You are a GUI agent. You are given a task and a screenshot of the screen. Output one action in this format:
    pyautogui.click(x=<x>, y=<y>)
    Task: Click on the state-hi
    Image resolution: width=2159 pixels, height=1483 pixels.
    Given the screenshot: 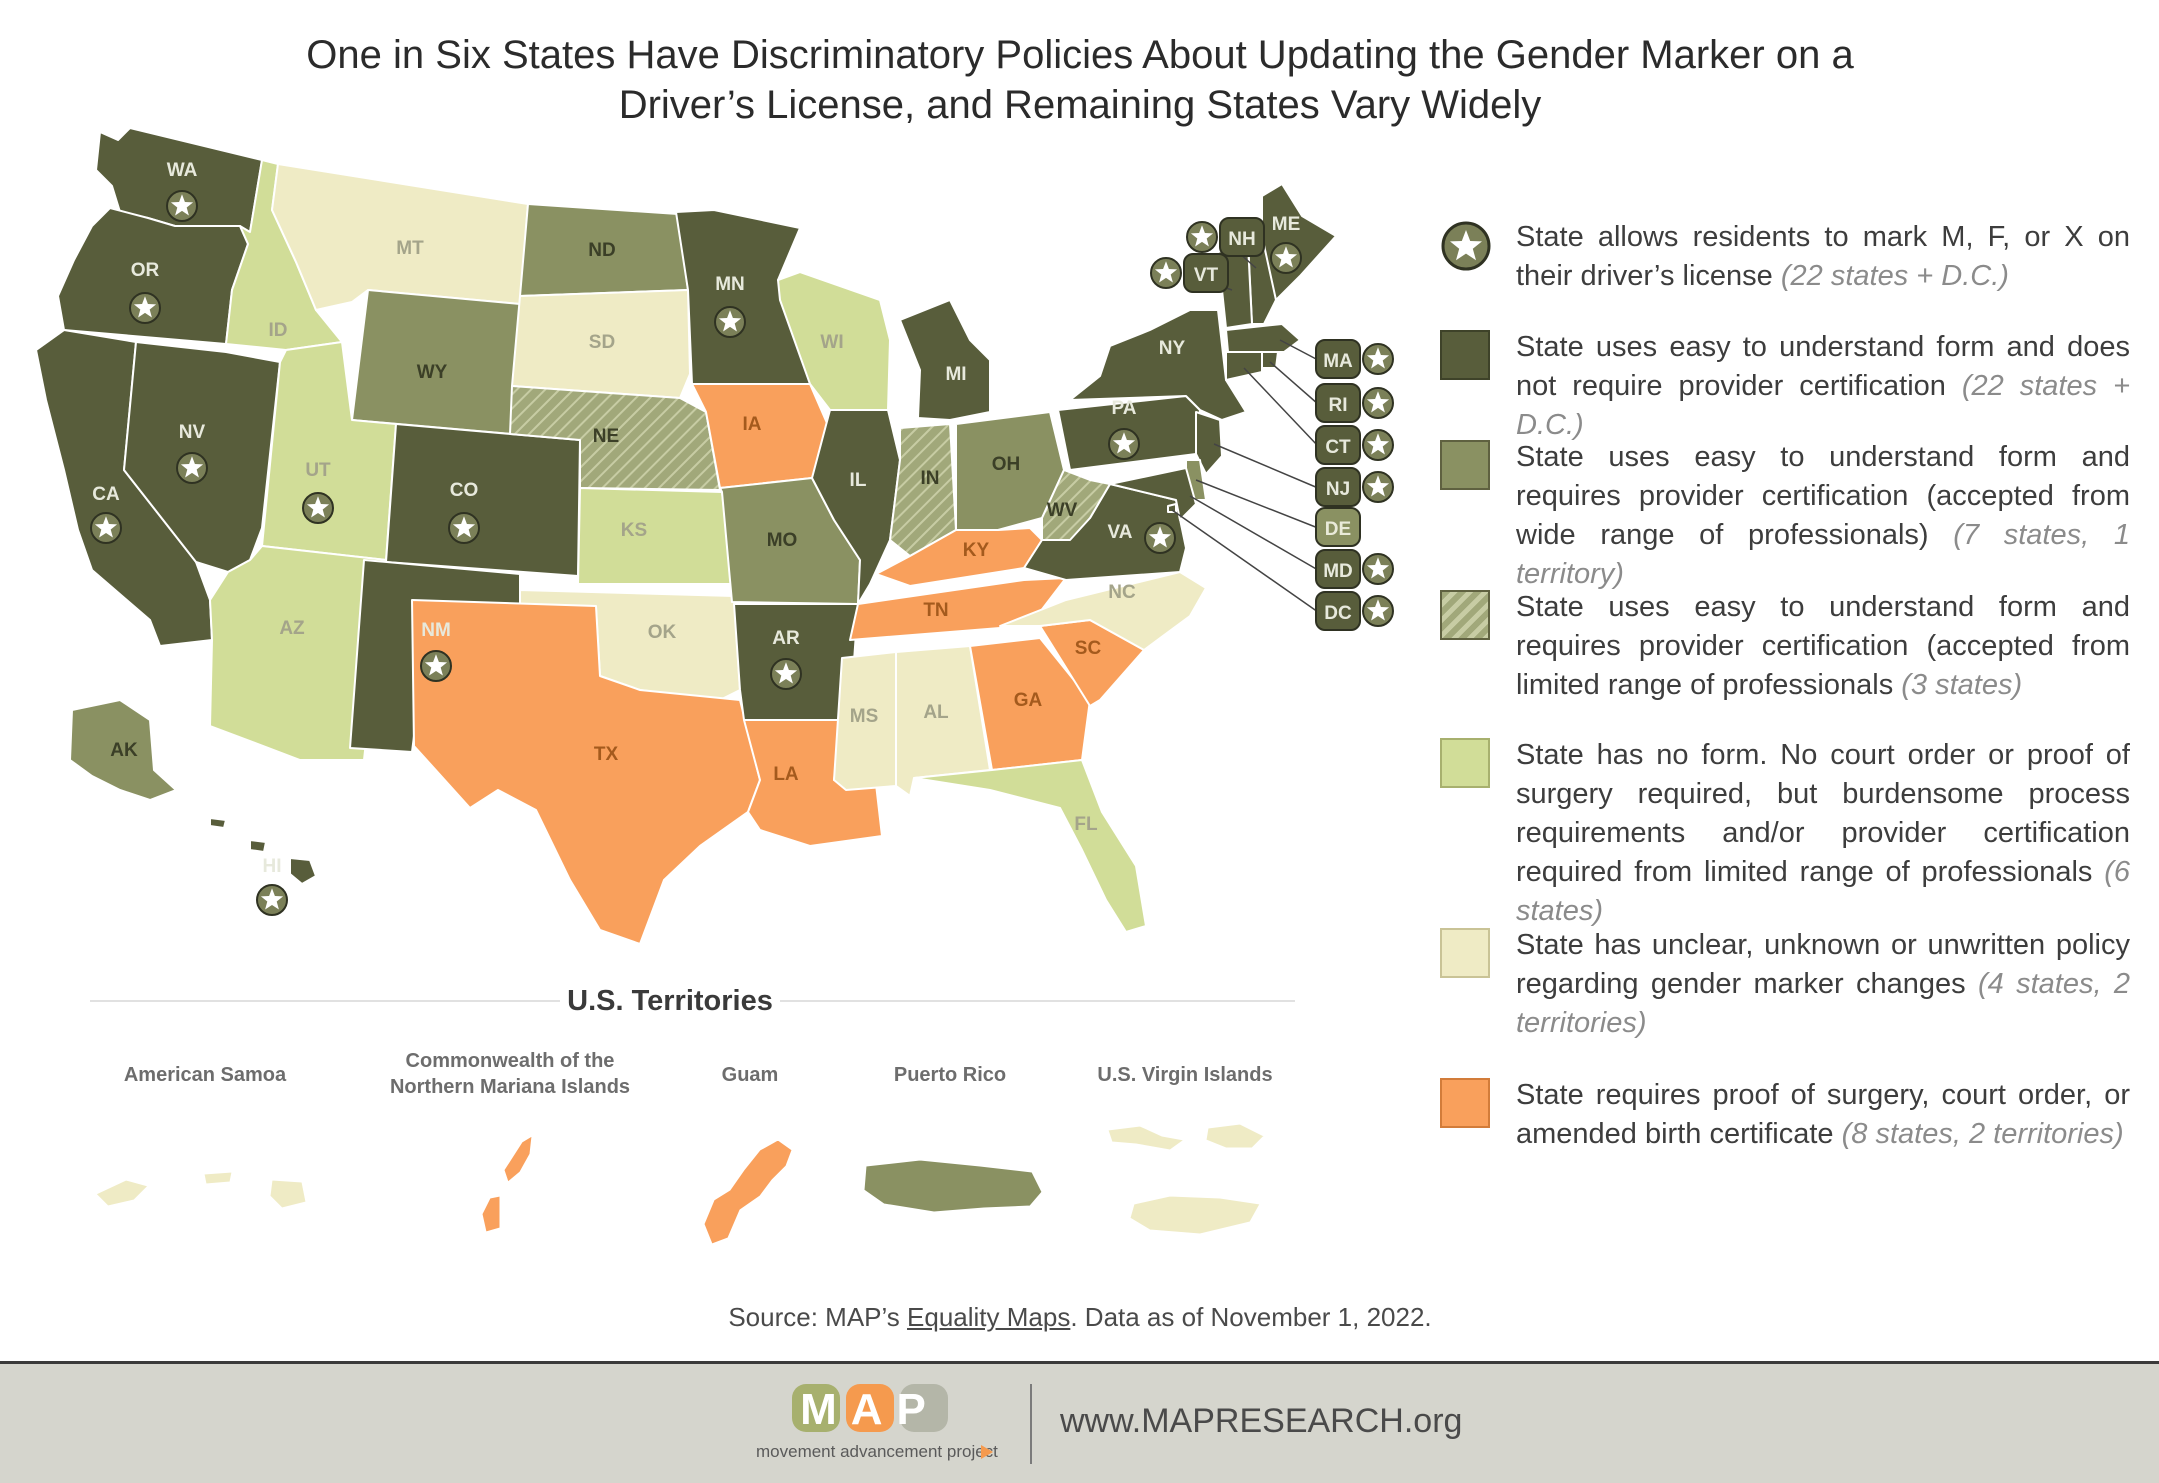 What is the action you would take?
    pyautogui.click(x=263, y=851)
    